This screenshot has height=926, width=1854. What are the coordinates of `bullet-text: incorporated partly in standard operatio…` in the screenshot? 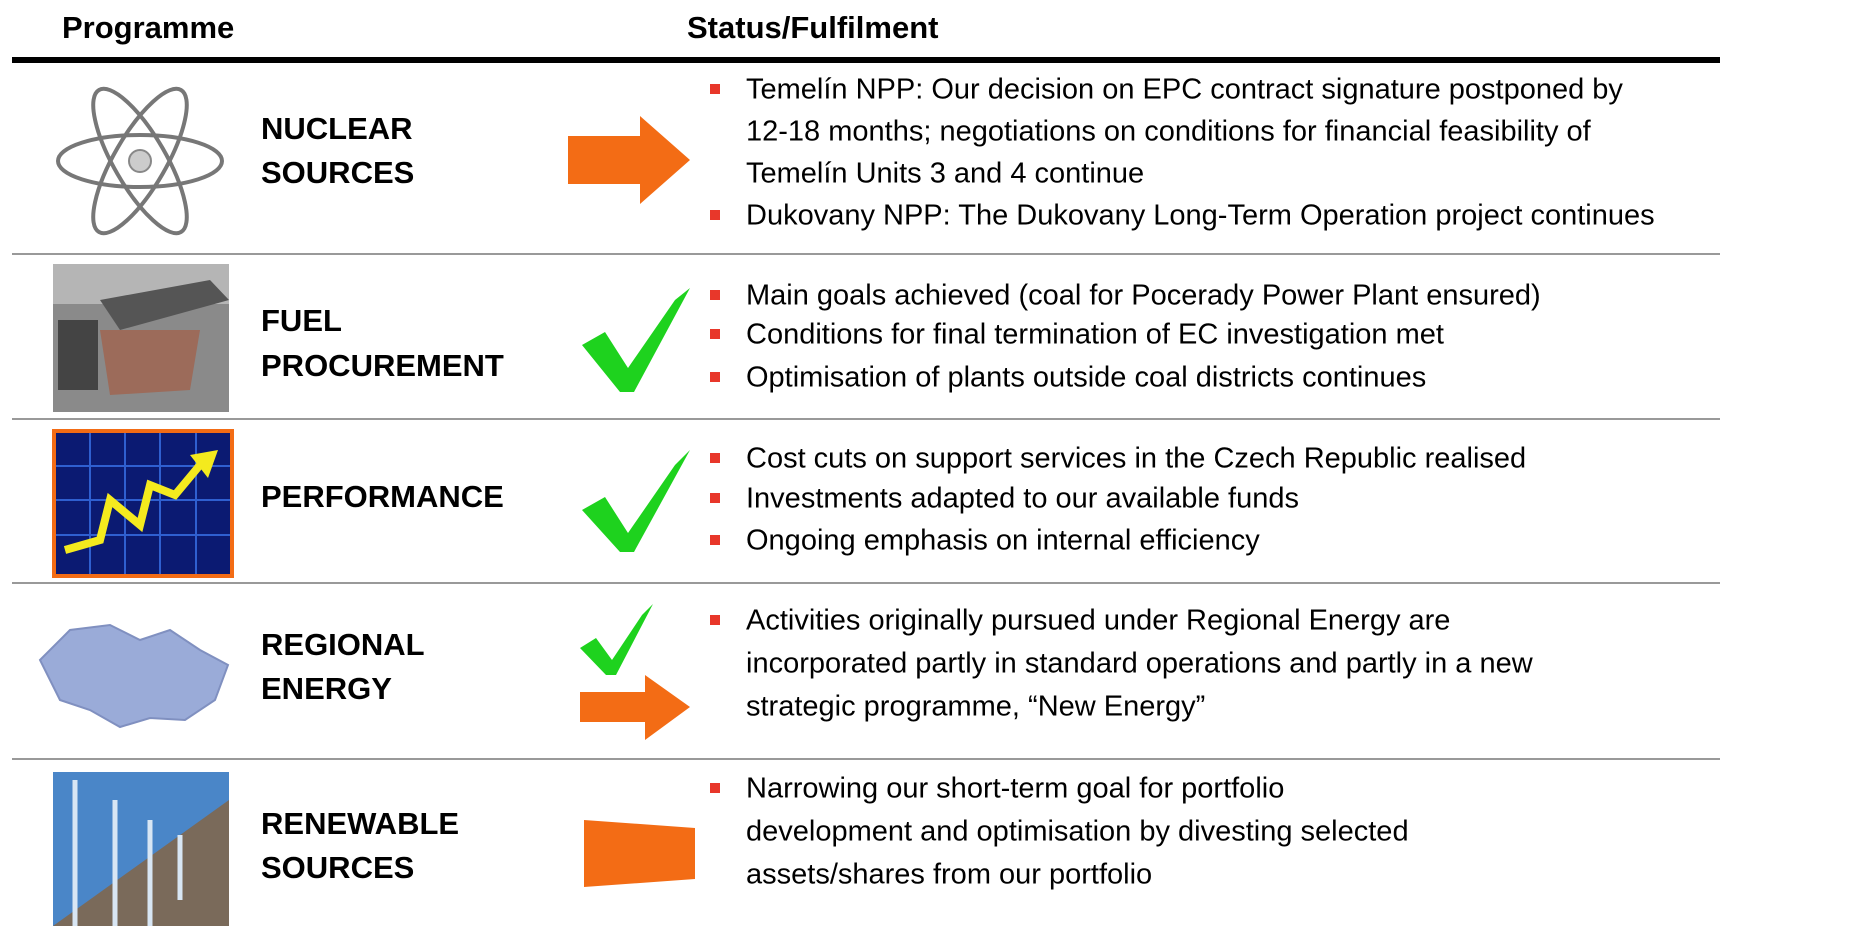 It's located at (1140, 664).